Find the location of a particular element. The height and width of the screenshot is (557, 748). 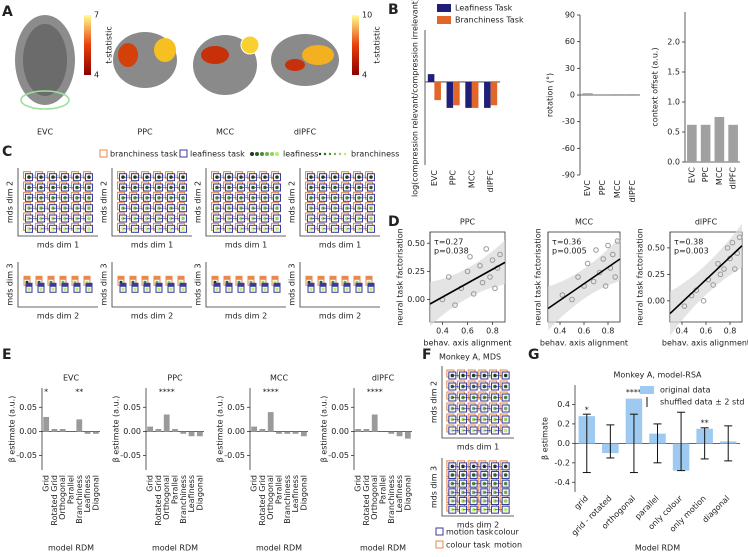

x-tick-label: EVC is located at coordinates (691, 175).